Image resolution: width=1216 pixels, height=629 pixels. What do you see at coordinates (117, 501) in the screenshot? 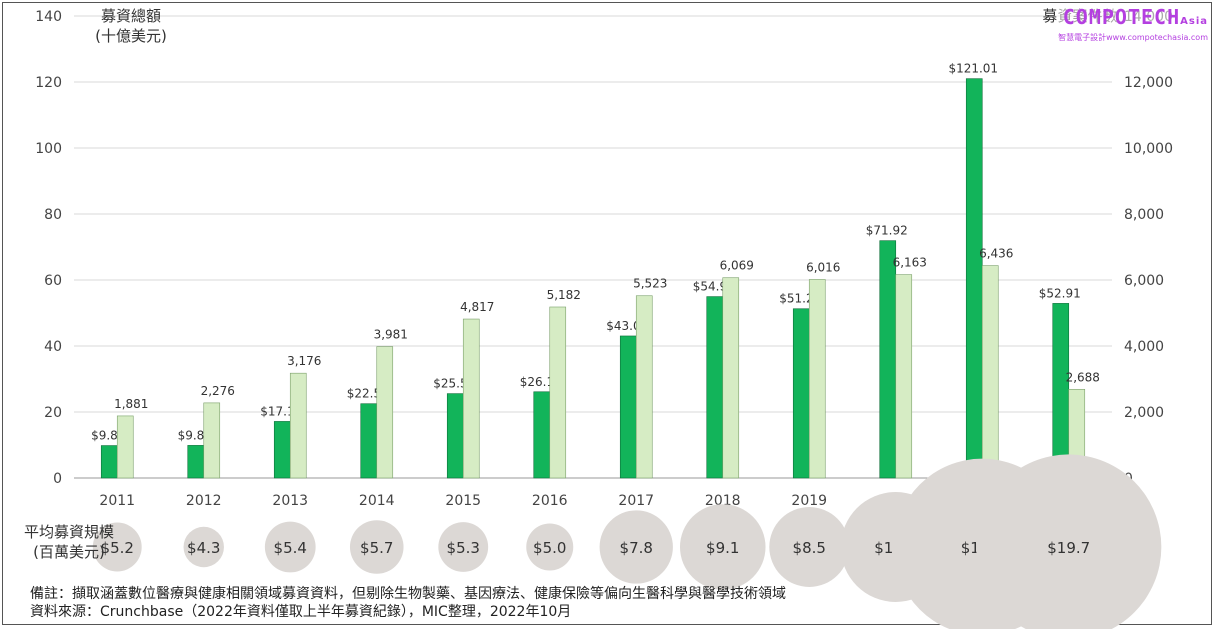
I see `category-label: 2011` at bounding box center [117, 501].